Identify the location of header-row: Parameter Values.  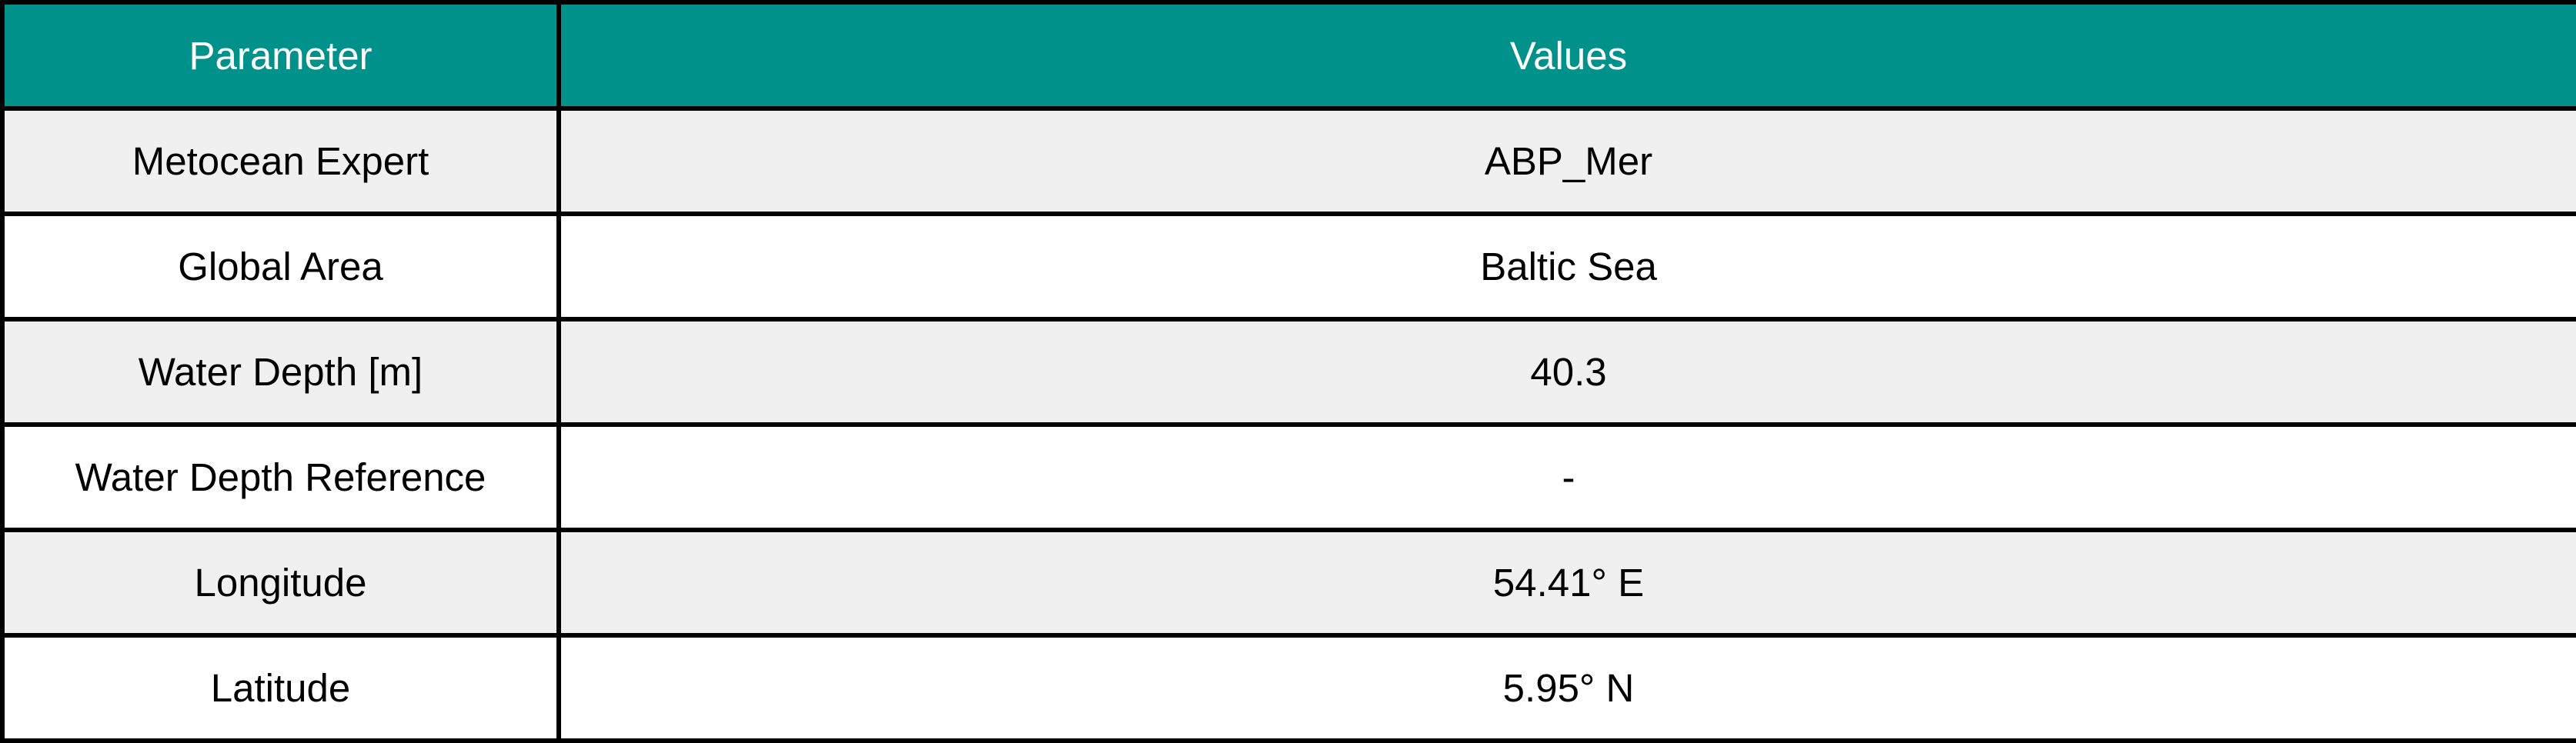
(1288, 55).